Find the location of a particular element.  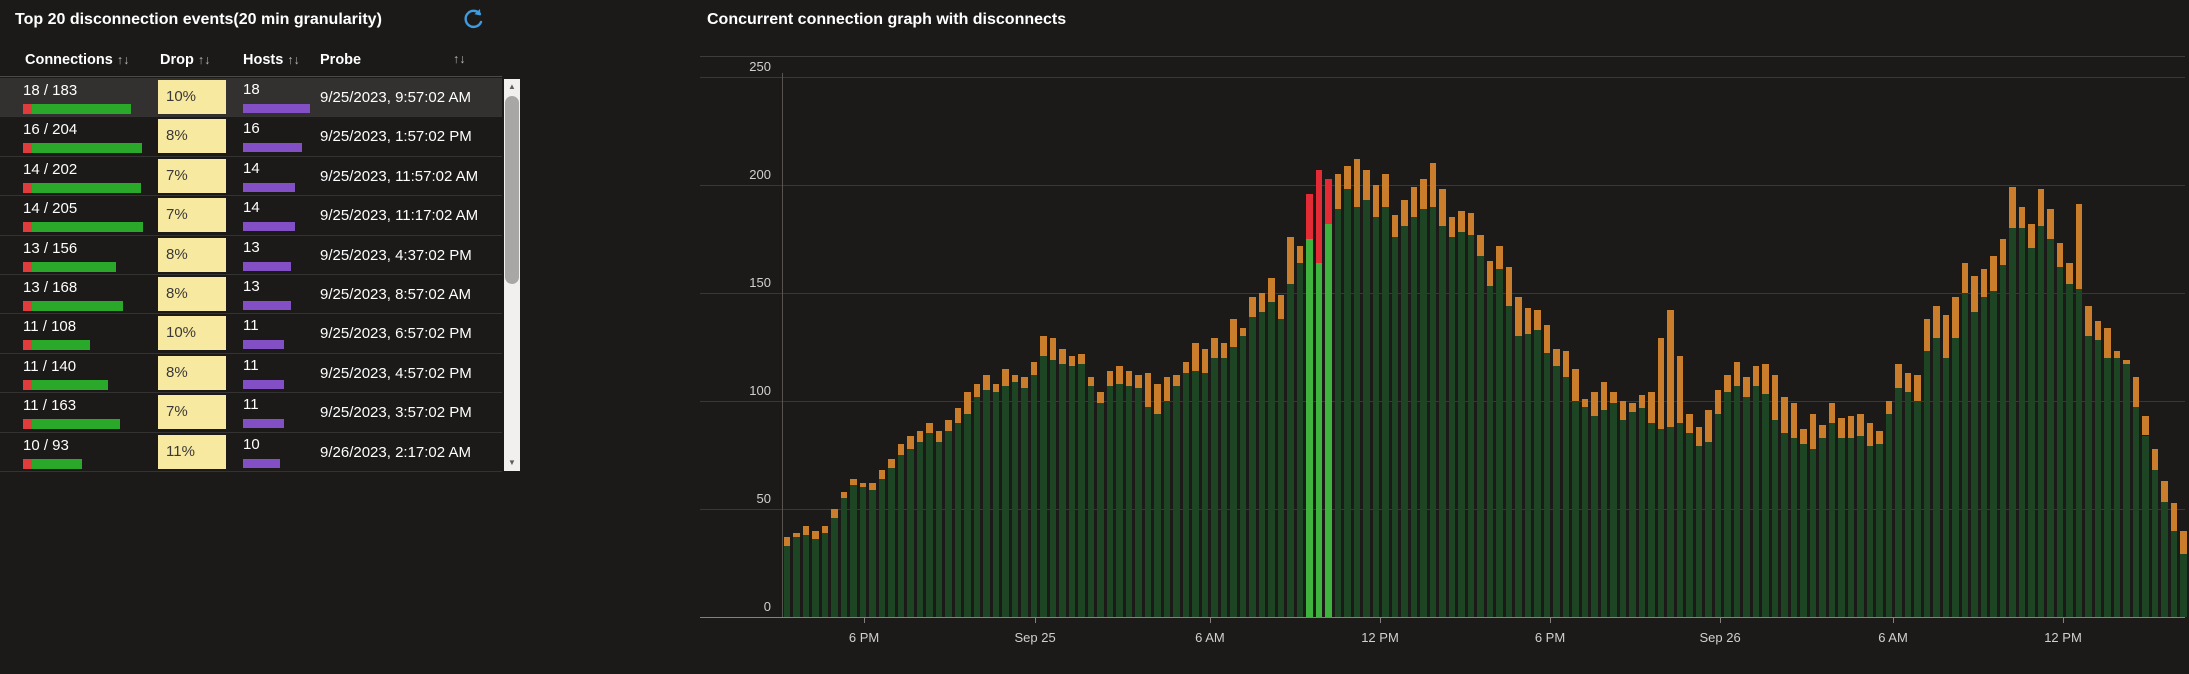

table-row: 13 / 156 8% 13 9/25/2023, 4:37:02 PM is located at coordinates (251, 255).